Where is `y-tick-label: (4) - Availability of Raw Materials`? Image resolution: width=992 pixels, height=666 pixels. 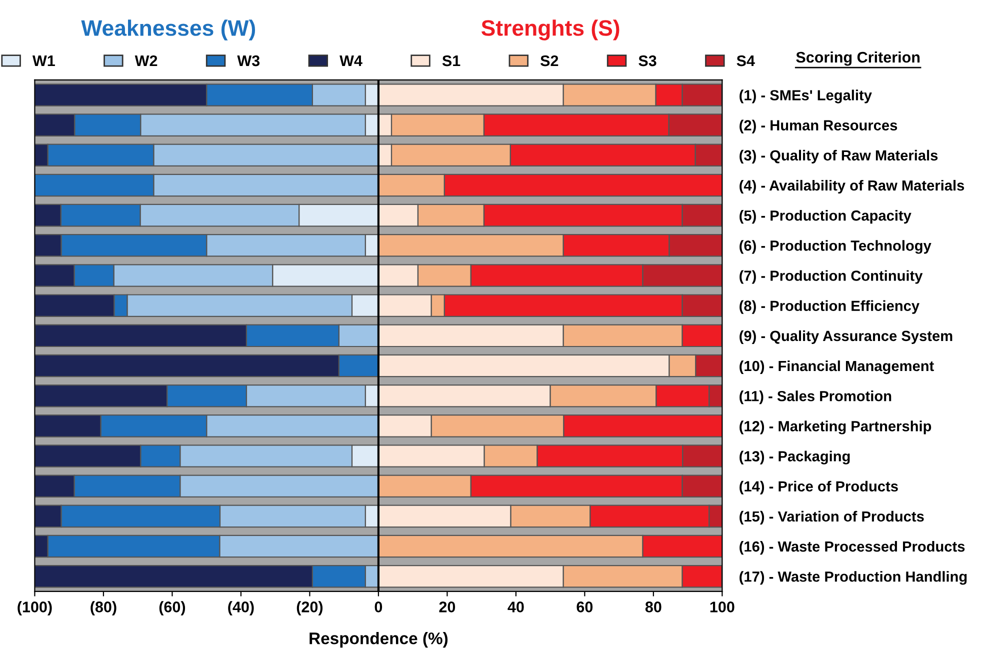 y-tick-label: (4) - Availability of Raw Materials is located at coordinates (852, 187).